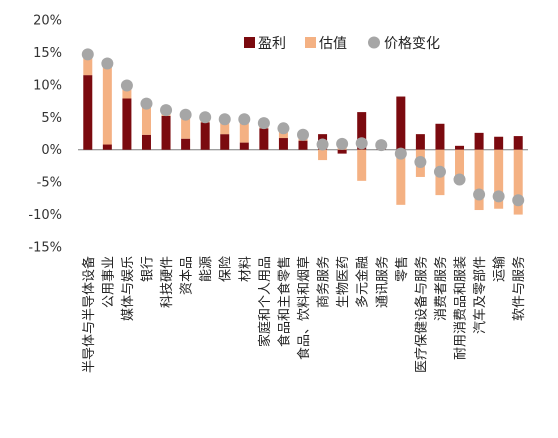 The width and height of the screenshot is (558, 438). Describe the element at coordinates (128, 288) in the screenshot. I see `category-label: 媒体与娱乐` at that location.